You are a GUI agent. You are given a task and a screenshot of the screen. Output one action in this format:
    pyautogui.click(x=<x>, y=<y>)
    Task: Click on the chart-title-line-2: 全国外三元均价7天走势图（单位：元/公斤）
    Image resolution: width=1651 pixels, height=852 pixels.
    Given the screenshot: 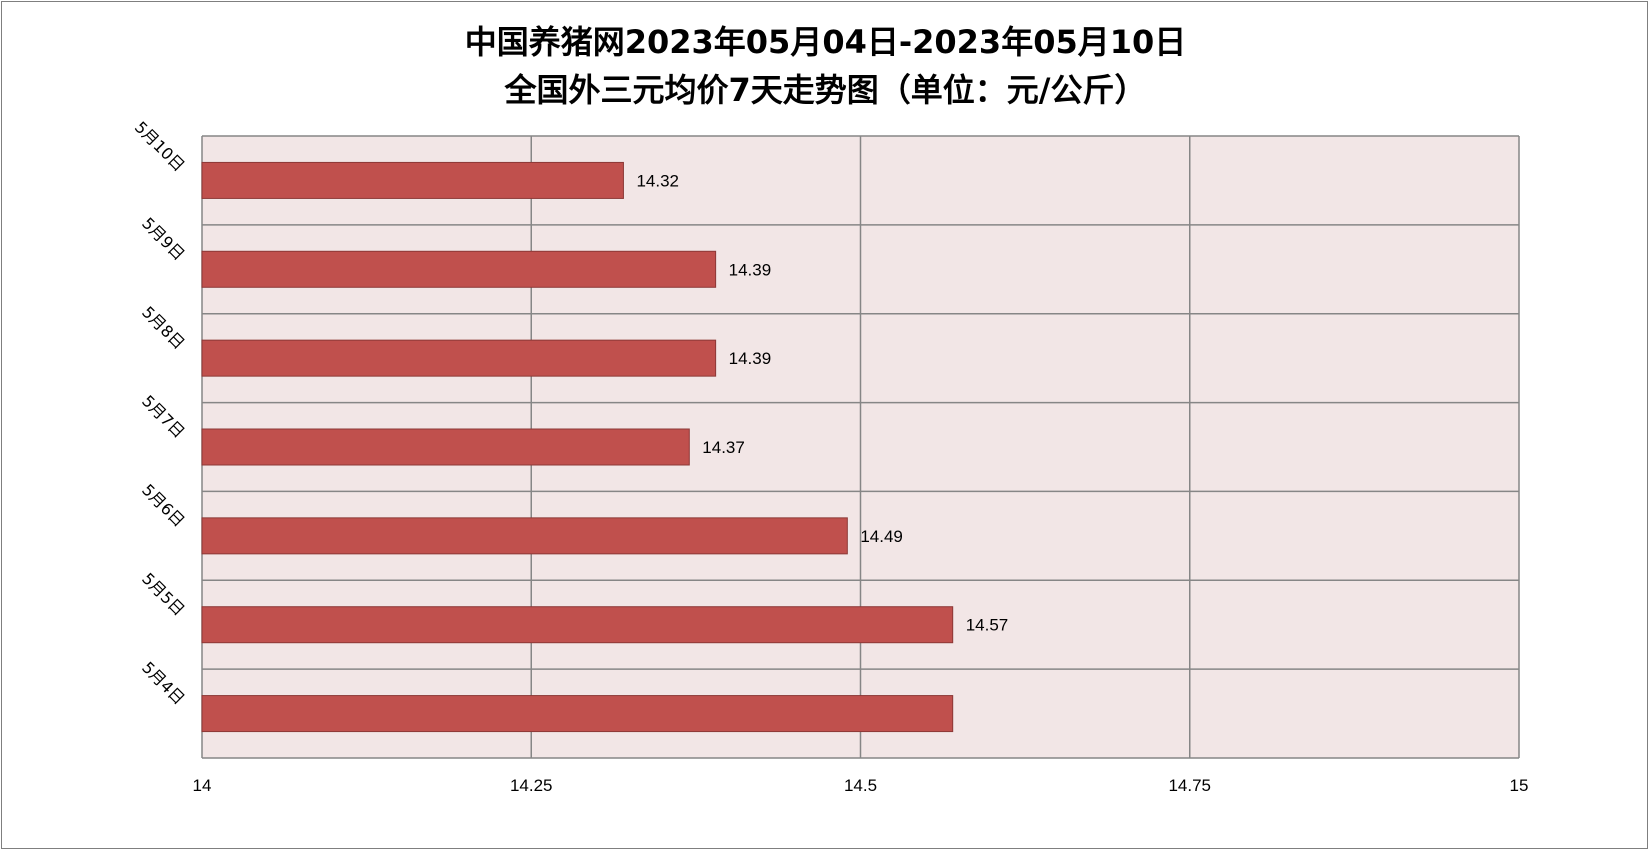 What is the action you would take?
    pyautogui.click(x=825, y=90)
    